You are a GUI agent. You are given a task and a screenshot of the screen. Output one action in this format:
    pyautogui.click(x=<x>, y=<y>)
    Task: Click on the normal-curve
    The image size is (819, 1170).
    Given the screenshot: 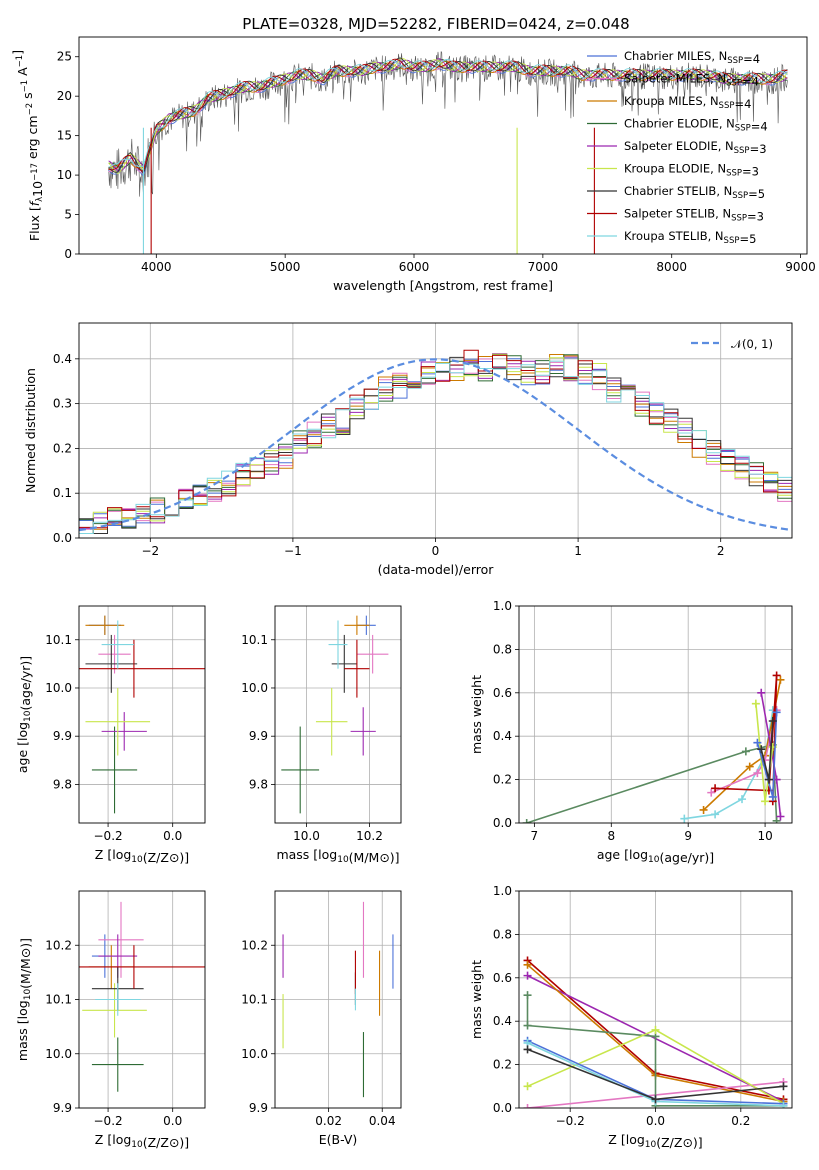 What is the action you would take?
    pyautogui.click(x=435, y=445)
    